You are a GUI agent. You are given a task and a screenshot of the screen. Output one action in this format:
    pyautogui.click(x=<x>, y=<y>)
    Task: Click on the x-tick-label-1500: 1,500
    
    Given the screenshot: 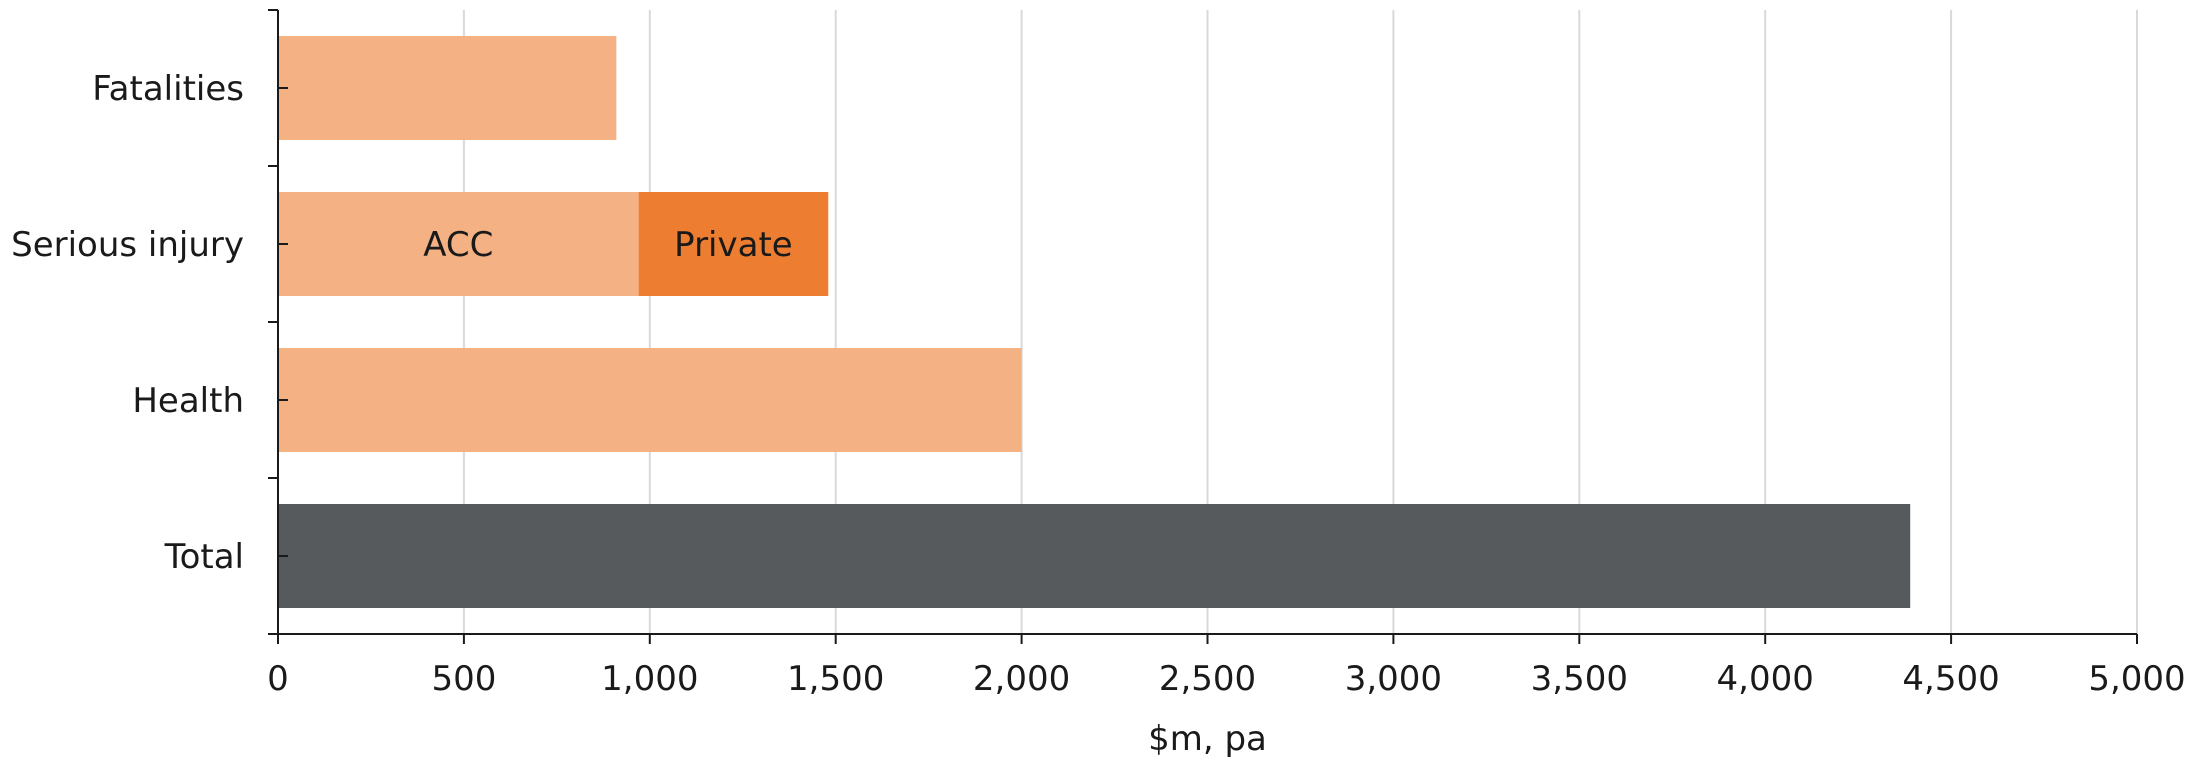 What is the action you would take?
    pyautogui.click(x=835, y=679)
    